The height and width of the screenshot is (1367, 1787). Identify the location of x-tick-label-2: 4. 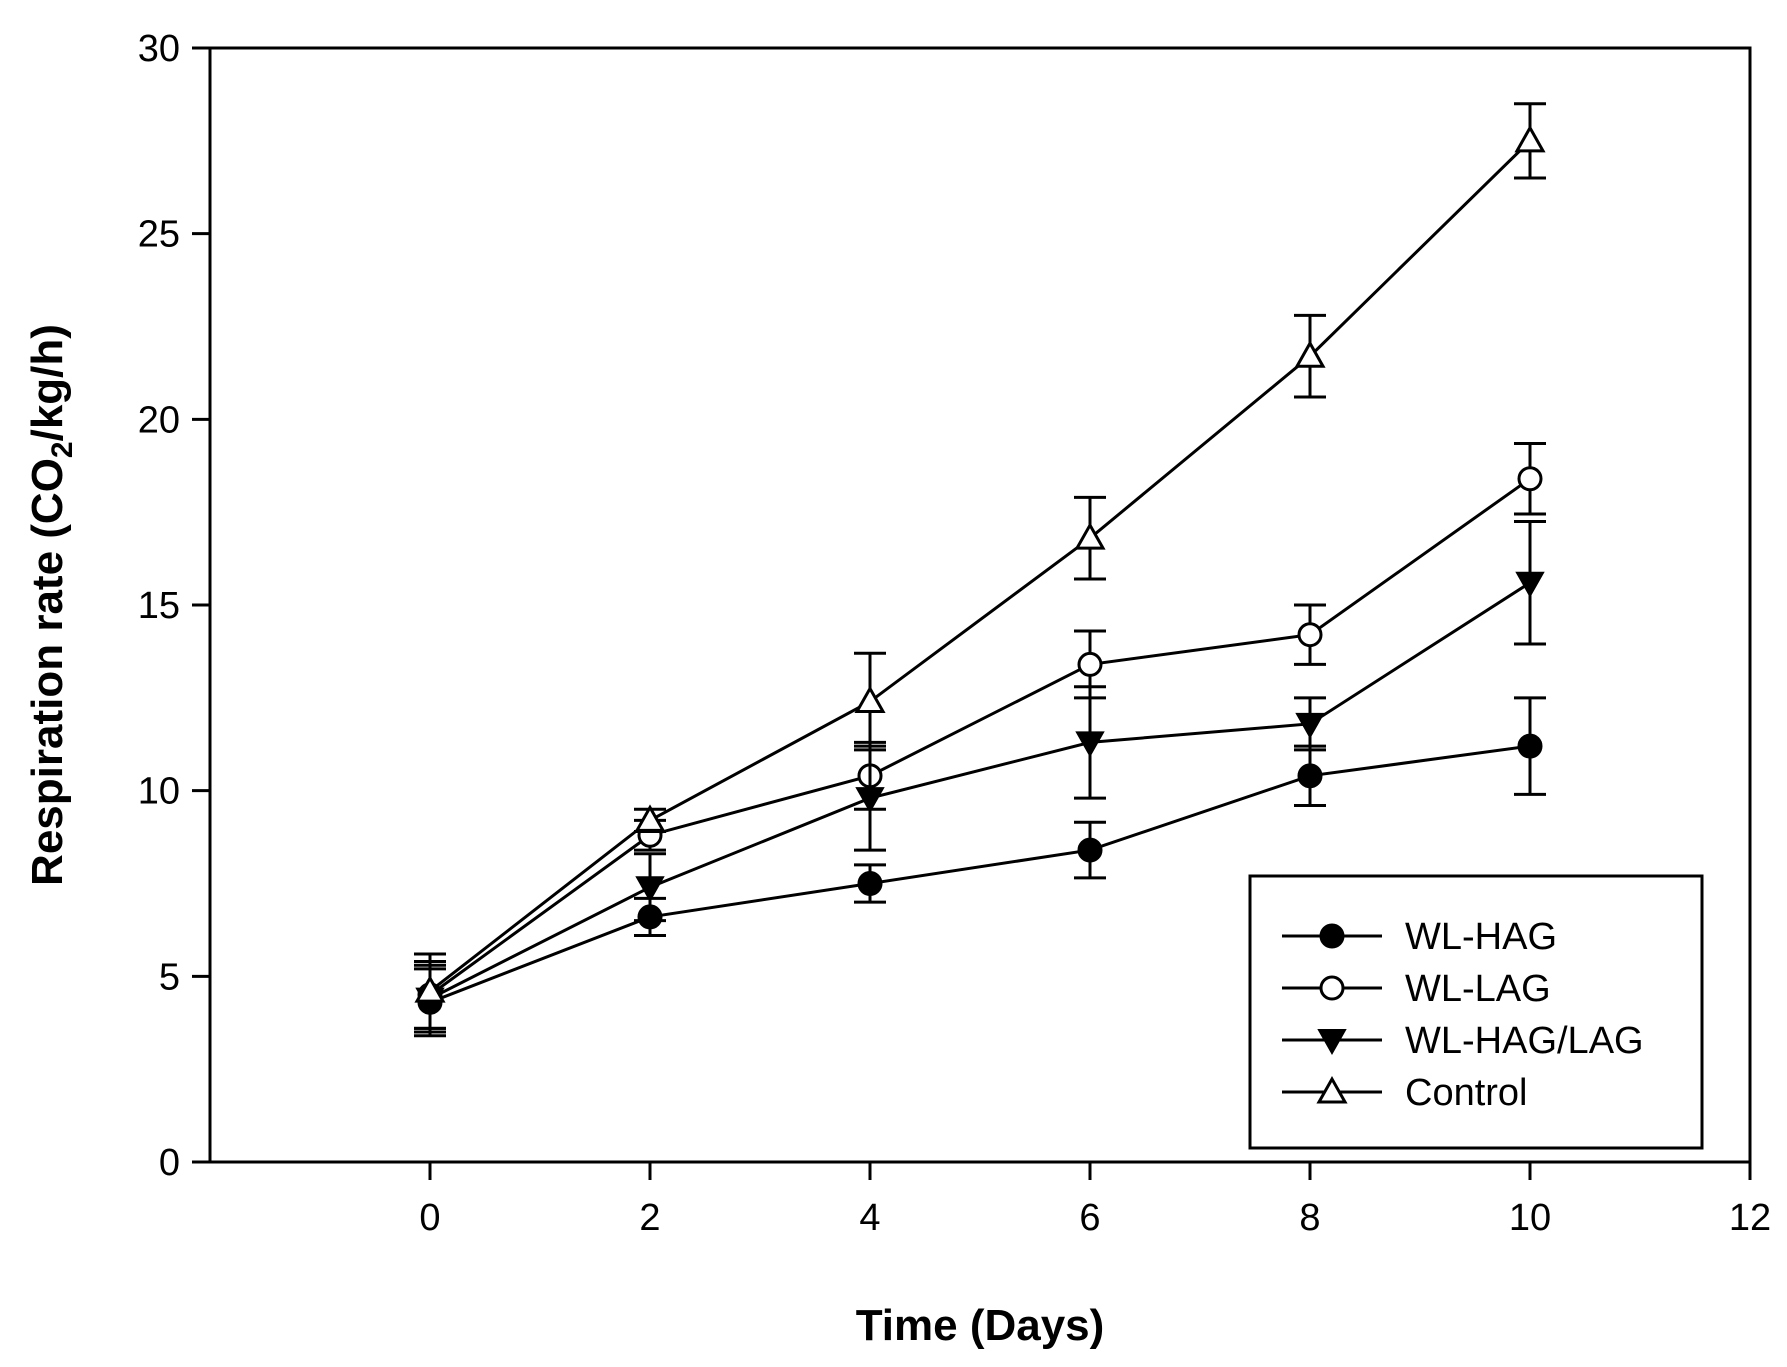
(869, 1218).